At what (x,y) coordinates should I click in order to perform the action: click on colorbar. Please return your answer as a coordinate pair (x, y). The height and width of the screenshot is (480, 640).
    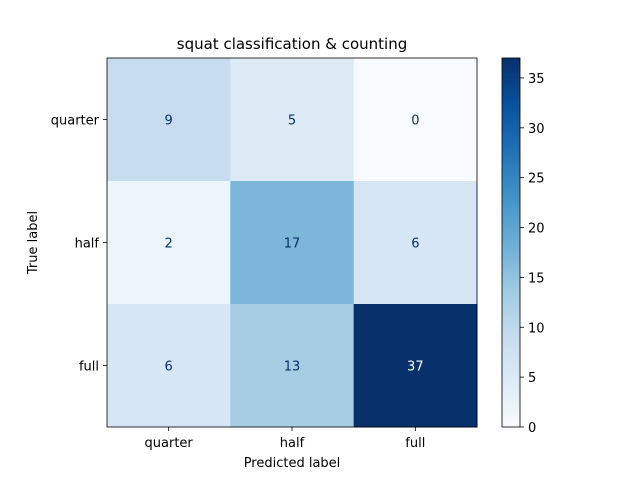
    Looking at the image, I should click on (511, 242).